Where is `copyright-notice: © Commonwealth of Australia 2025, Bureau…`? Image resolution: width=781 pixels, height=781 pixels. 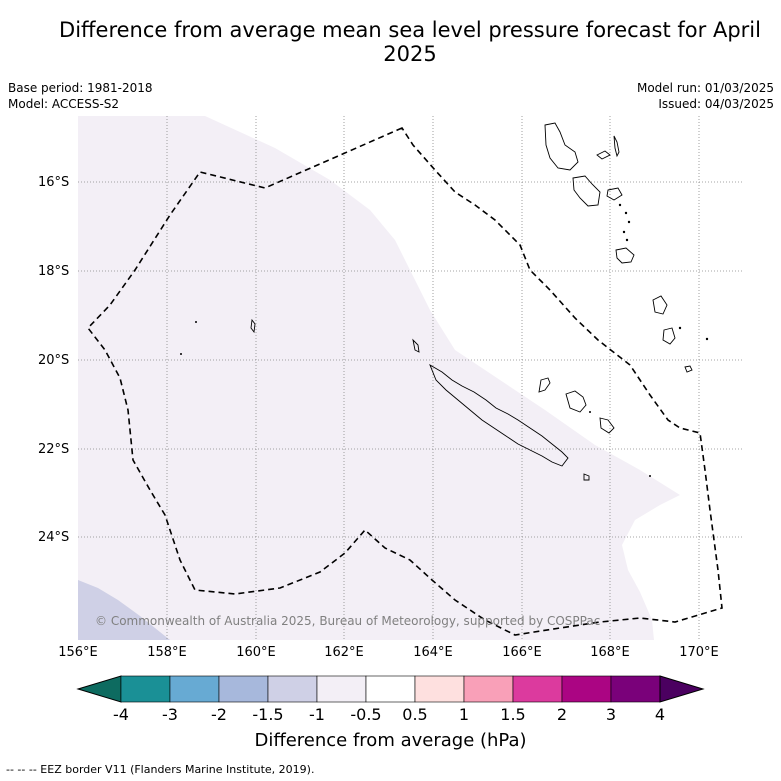
copyright-notice: © Commonwealth of Australia 2025, Bureau… is located at coordinates (348, 621).